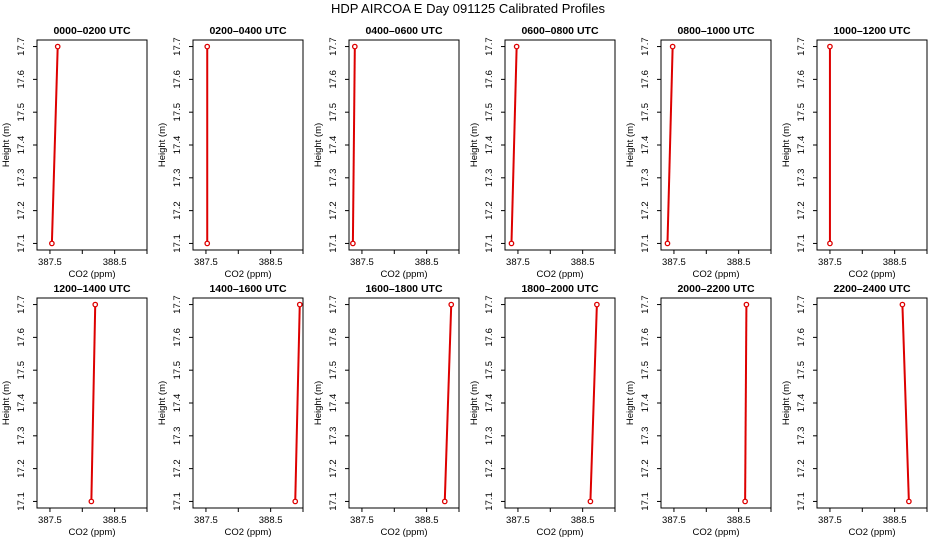 This screenshot has height=540, width=936. What do you see at coordinates (559, 289) in the screenshot?
I see `panel-title: 1800–2000 UTC` at bounding box center [559, 289].